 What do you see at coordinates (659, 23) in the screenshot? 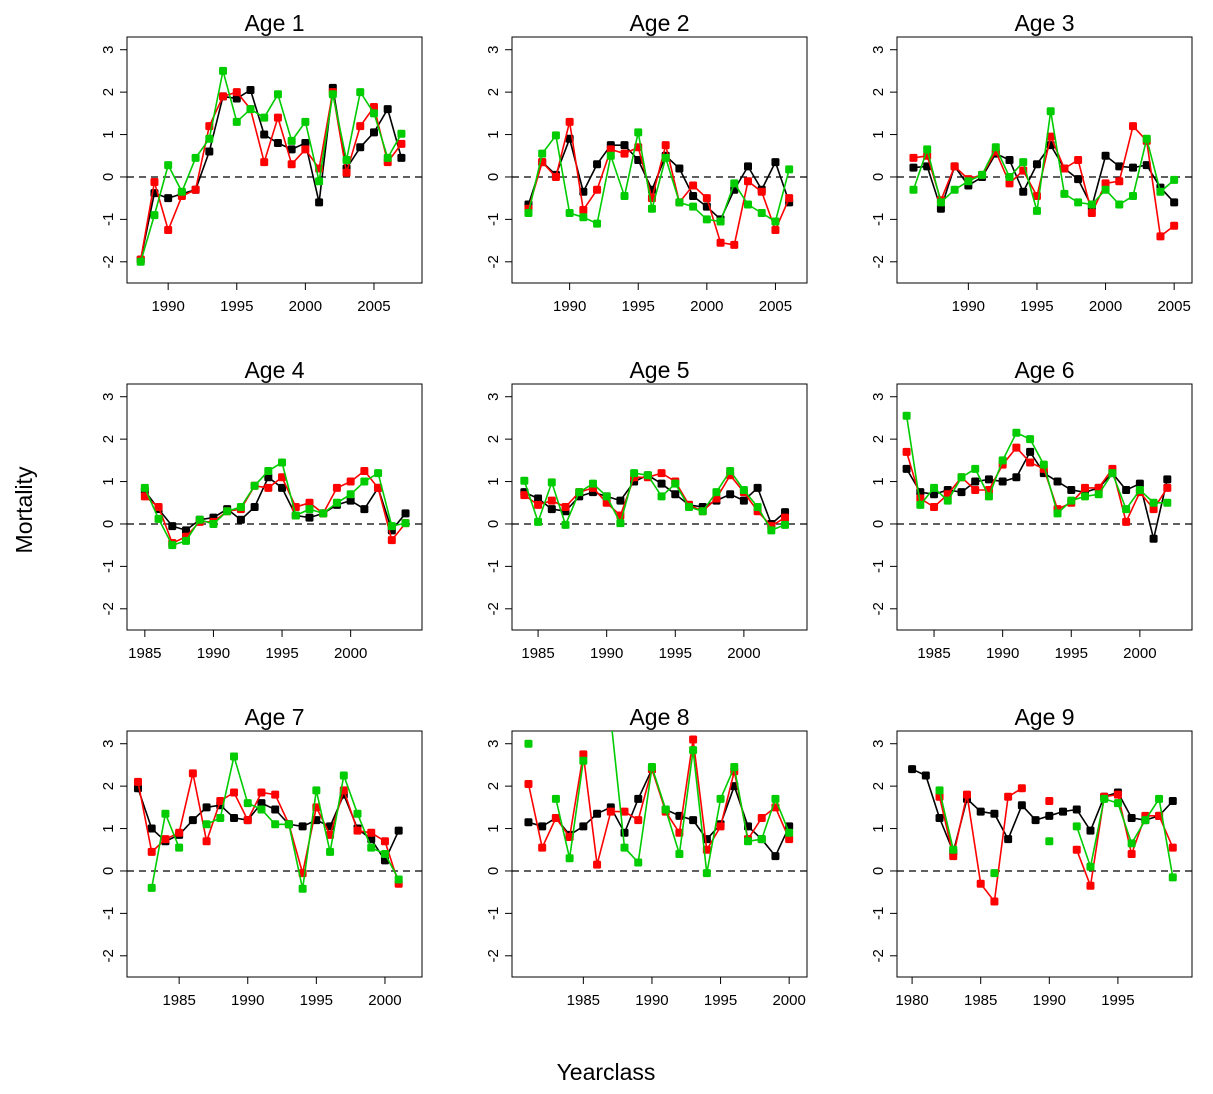
I see `panel-title: Age 2` at bounding box center [659, 23].